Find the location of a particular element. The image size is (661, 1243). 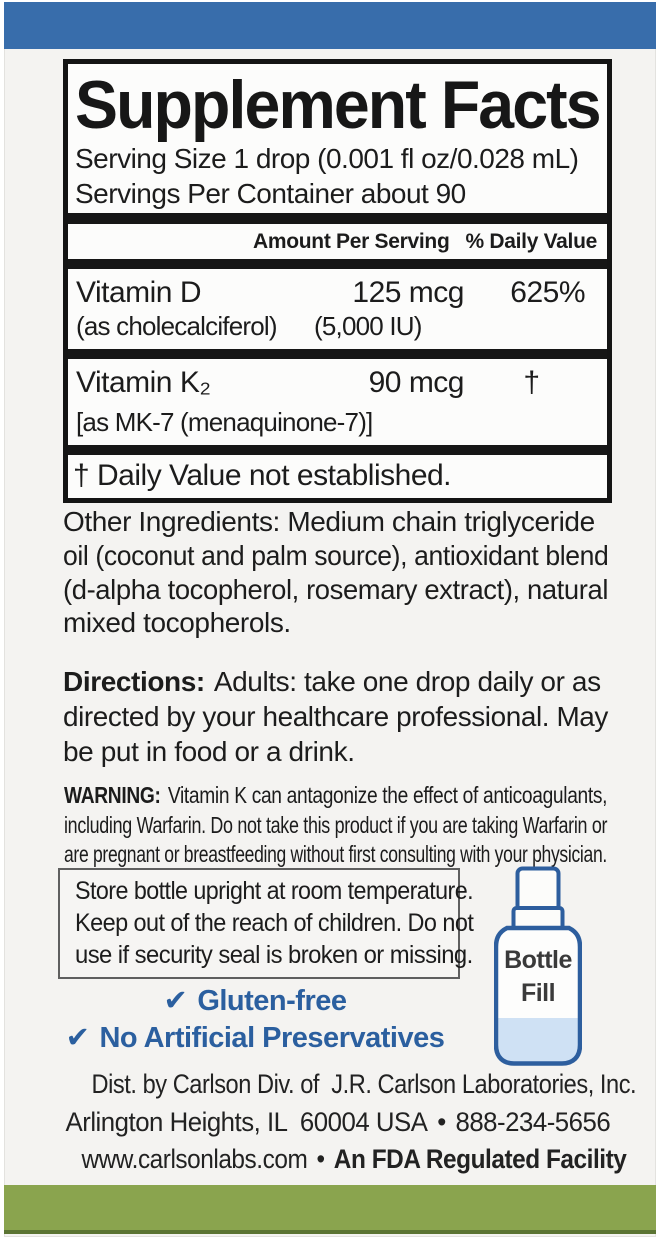

table-column-headers: Amount Per Serving % Daily Value is located at coordinates (337, 241).